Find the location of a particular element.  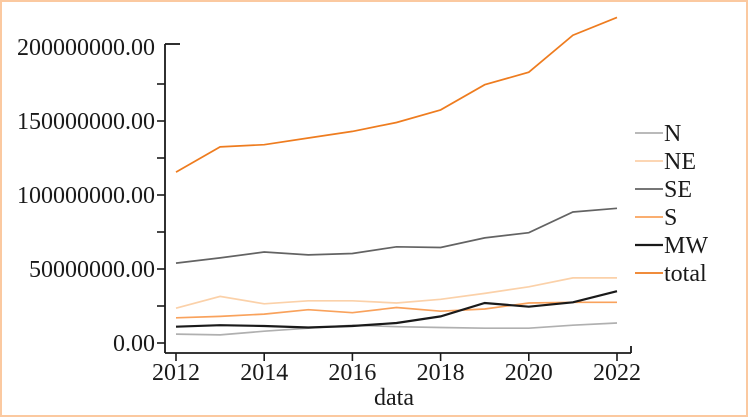

legend-label-S: S is located at coordinates (670, 218).